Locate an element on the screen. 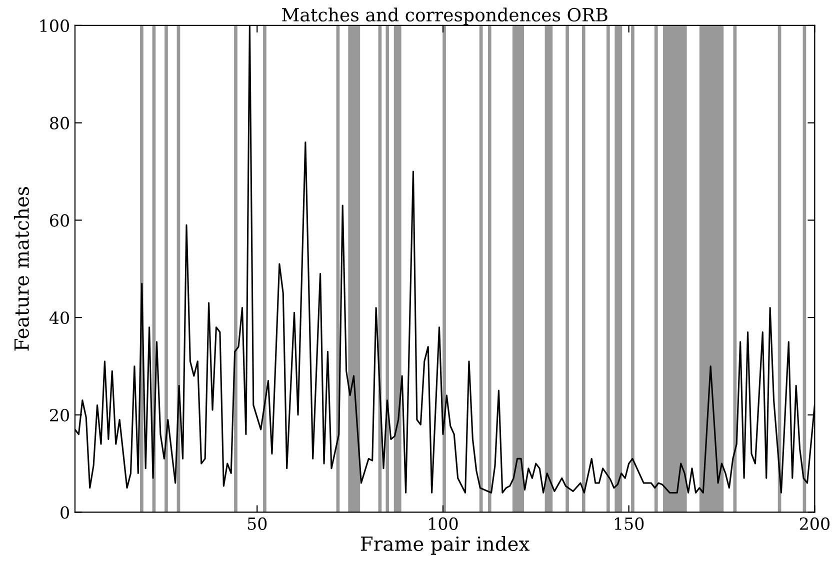  x-tick-label: 50 is located at coordinates (257, 523).